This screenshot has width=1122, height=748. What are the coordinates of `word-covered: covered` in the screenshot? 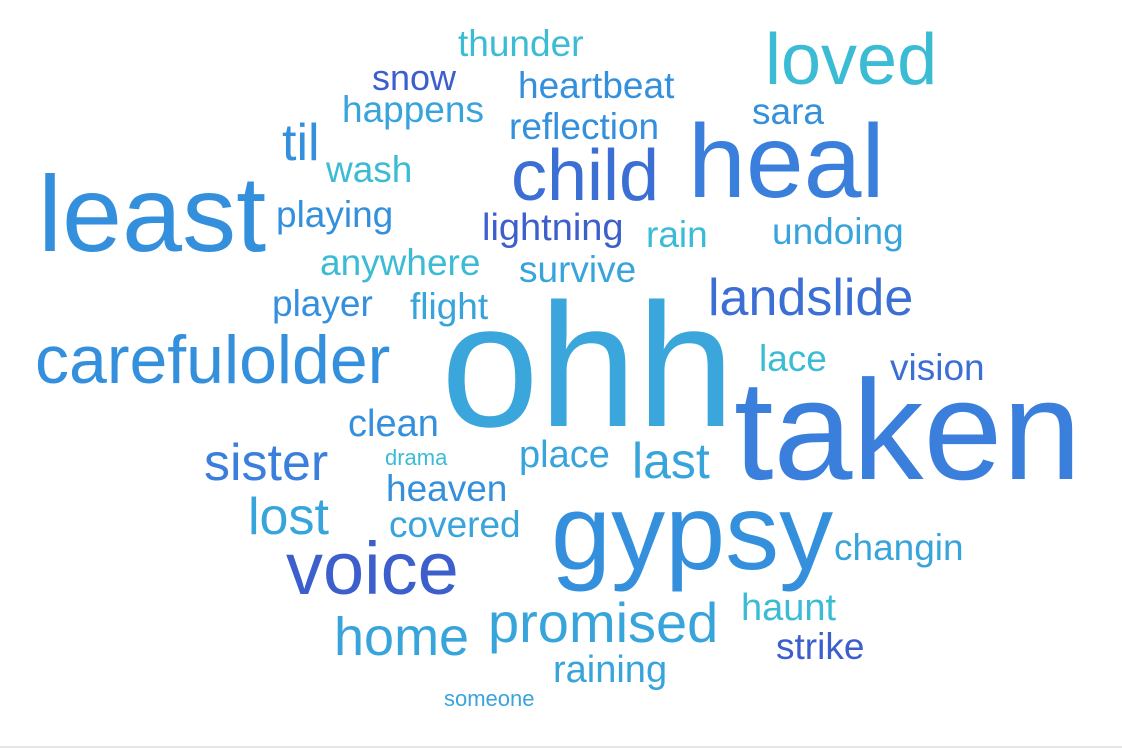 It's located at (455, 524).